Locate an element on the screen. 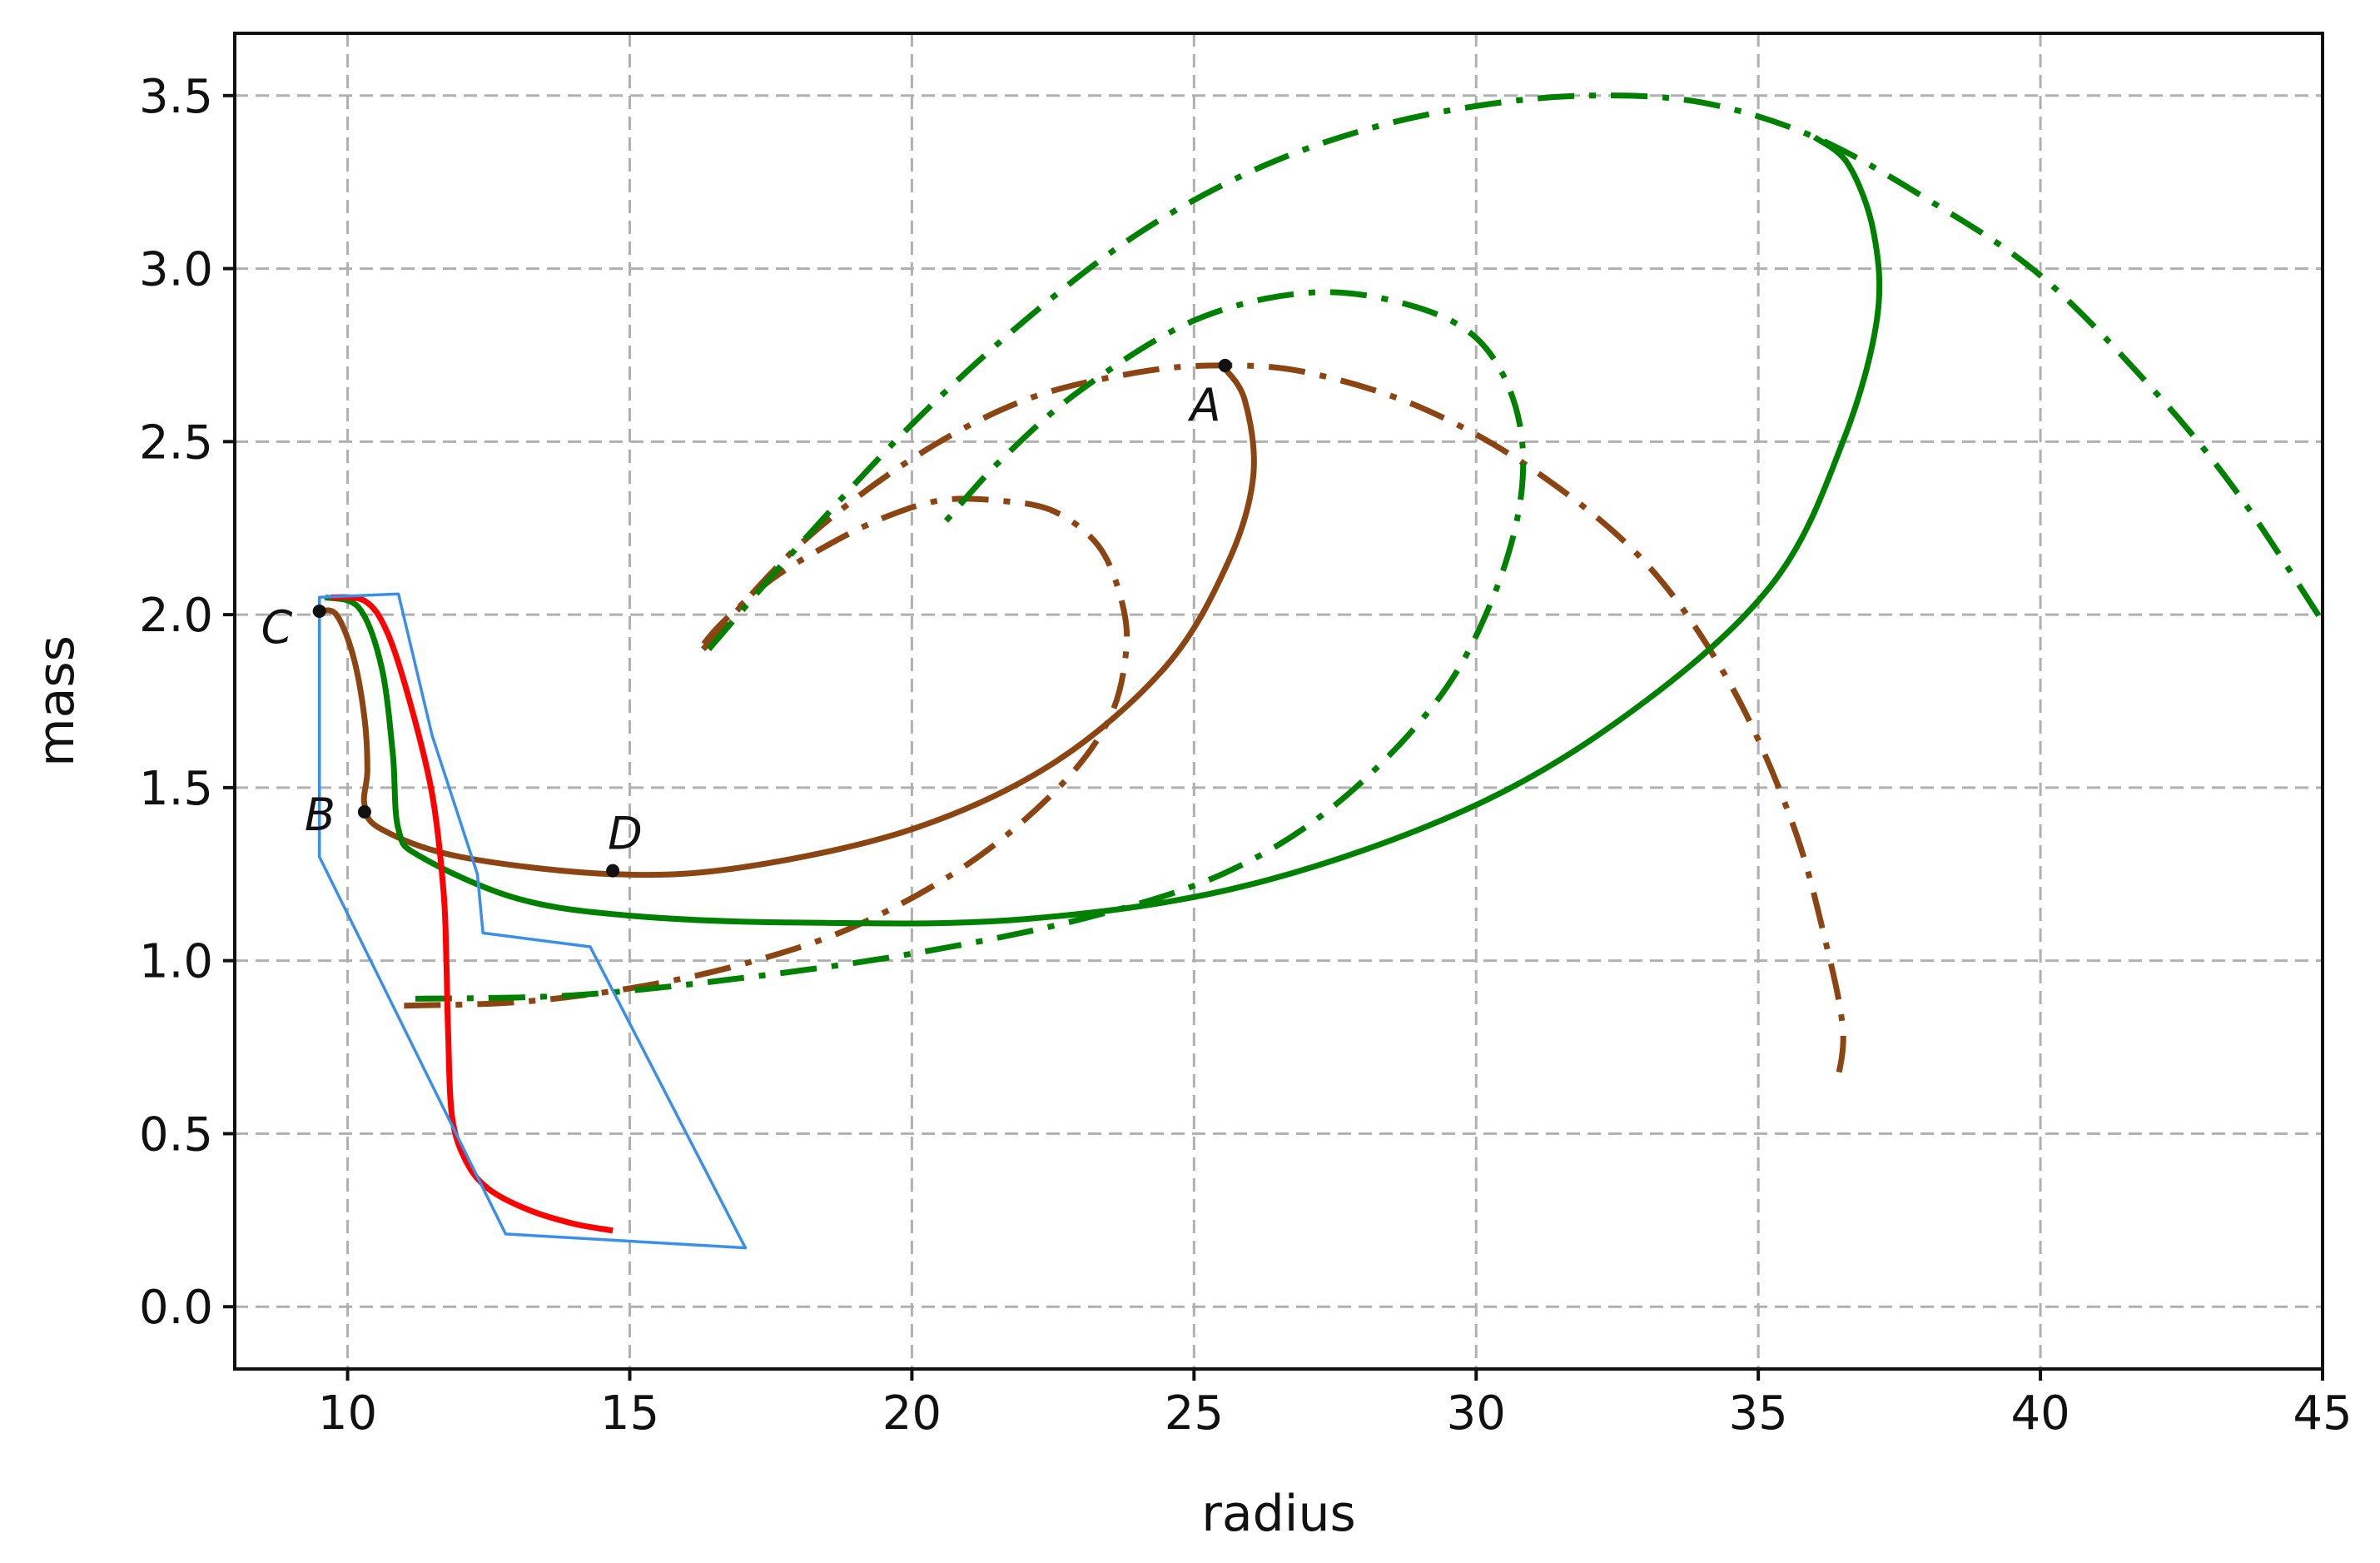 The height and width of the screenshot is (1563, 2380). x-tick-label: 25 is located at coordinates (1194, 1413).